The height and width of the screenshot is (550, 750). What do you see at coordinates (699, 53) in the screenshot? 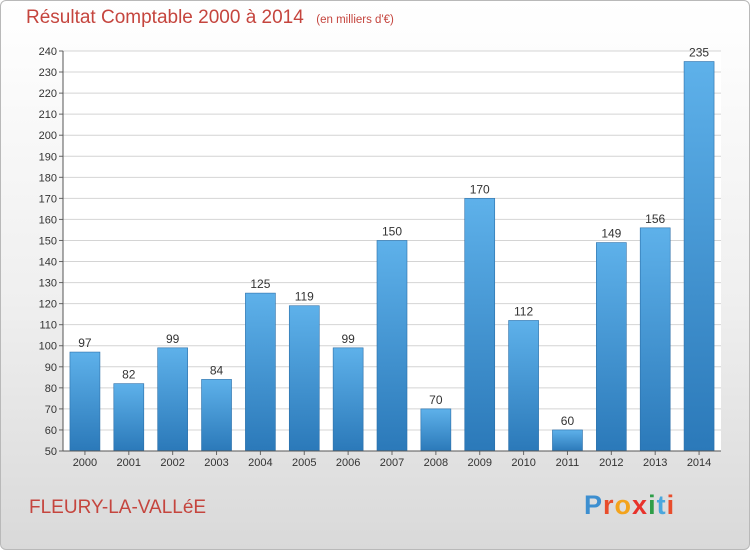
I see `bar-value-label: 235` at bounding box center [699, 53].